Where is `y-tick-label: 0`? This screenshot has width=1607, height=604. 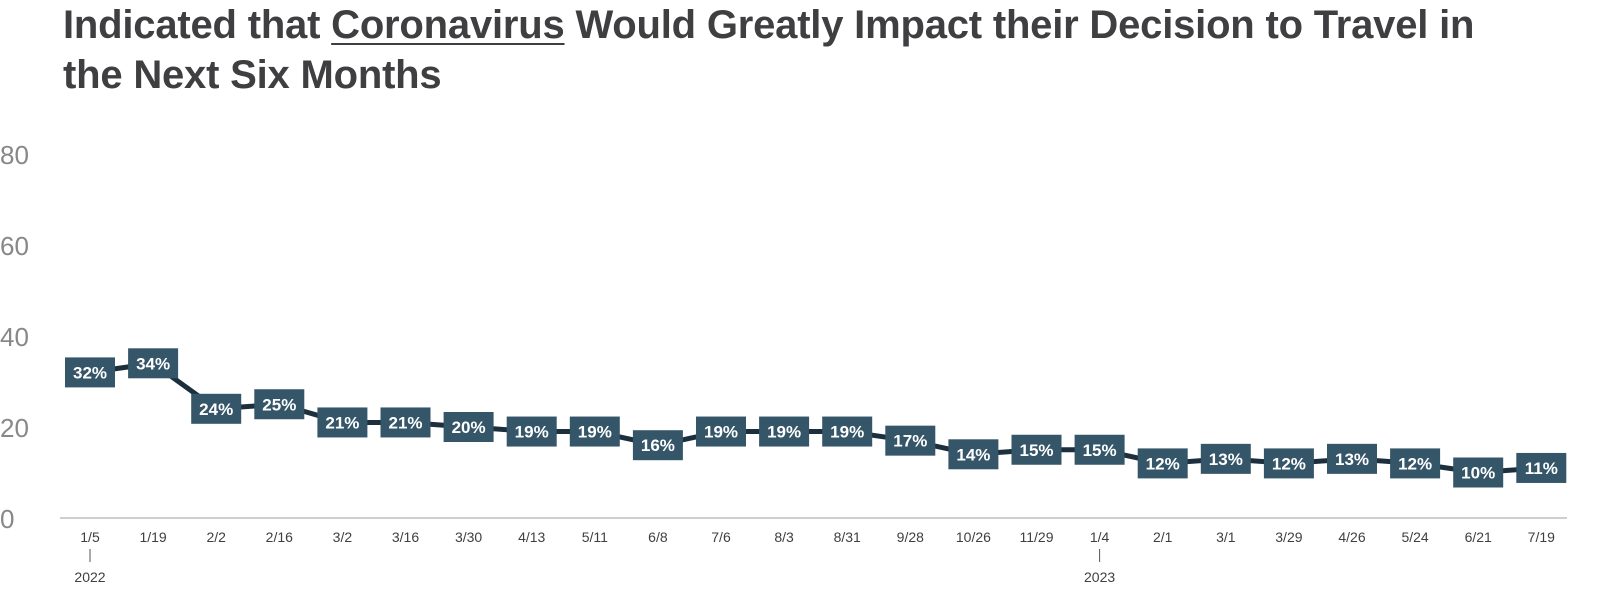 y-tick-label: 0 is located at coordinates (7, 519).